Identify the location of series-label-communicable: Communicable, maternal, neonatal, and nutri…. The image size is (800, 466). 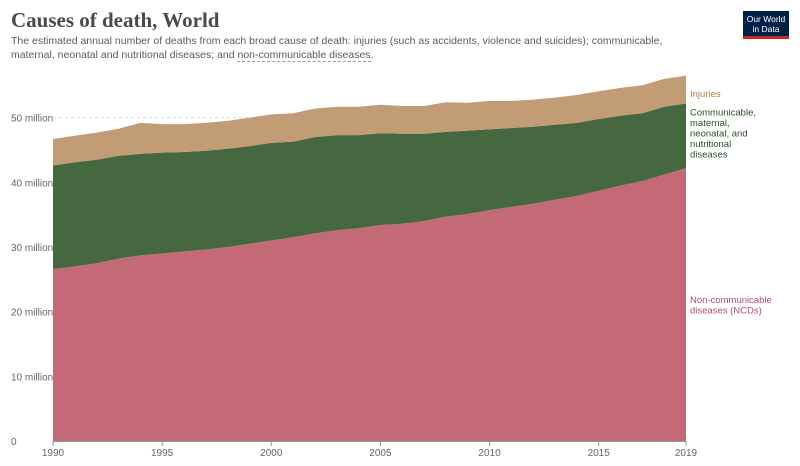
(723, 134).